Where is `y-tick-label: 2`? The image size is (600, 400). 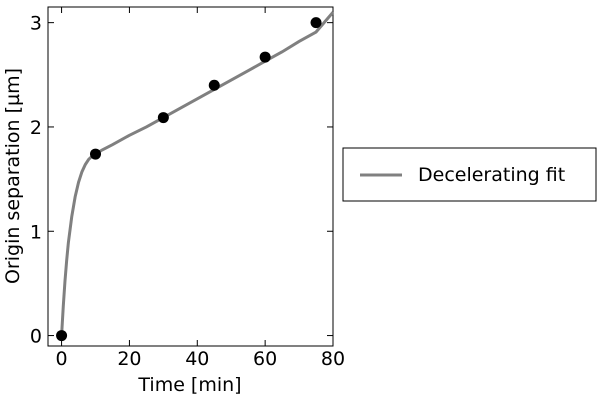
y-tick-label: 2 is located at coordinates (36, 128).